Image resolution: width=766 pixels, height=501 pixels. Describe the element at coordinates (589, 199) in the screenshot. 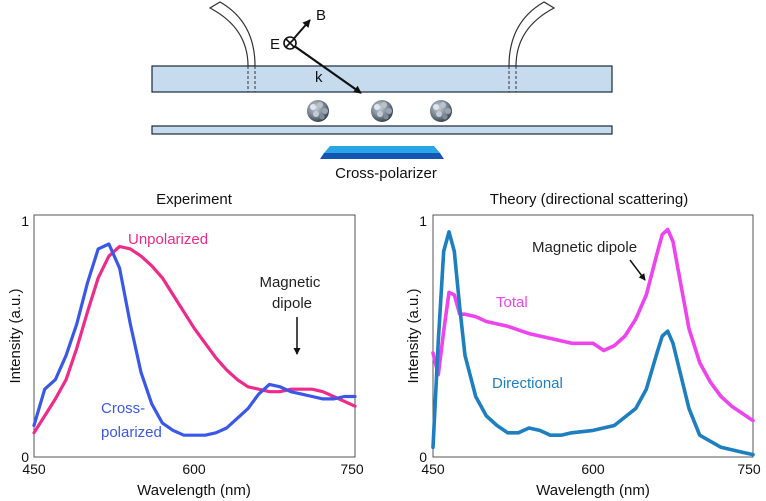

I see `chart-title: Theory (directional scattering)` at that location.